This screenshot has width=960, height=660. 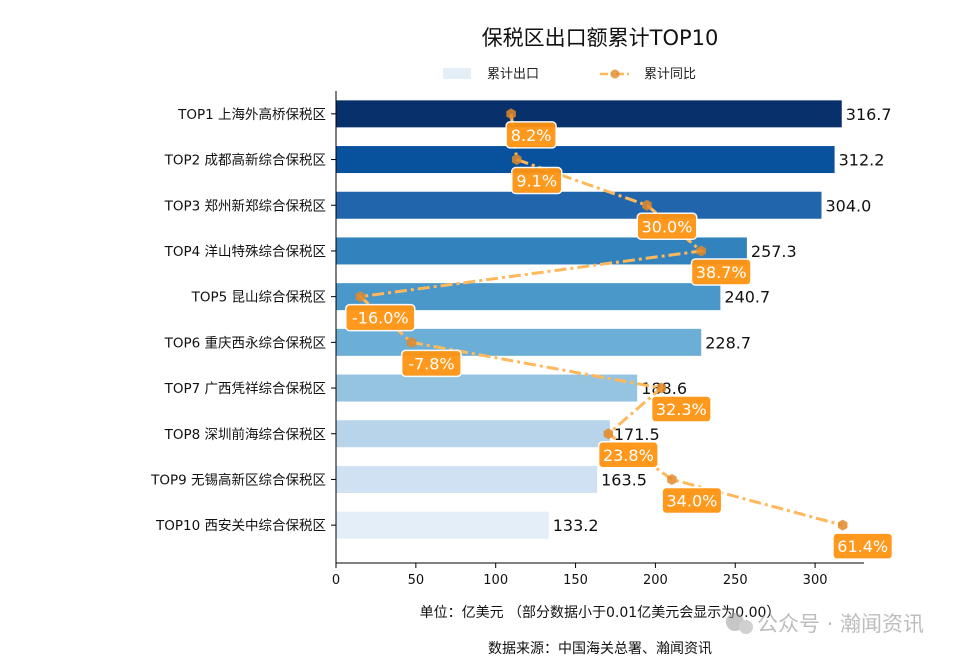 What do you see at coordinates (245, 252) in the screenshot?
I see `category-label: TOP4 洋山特殊综合保税区` at bounding box center [245, 252].